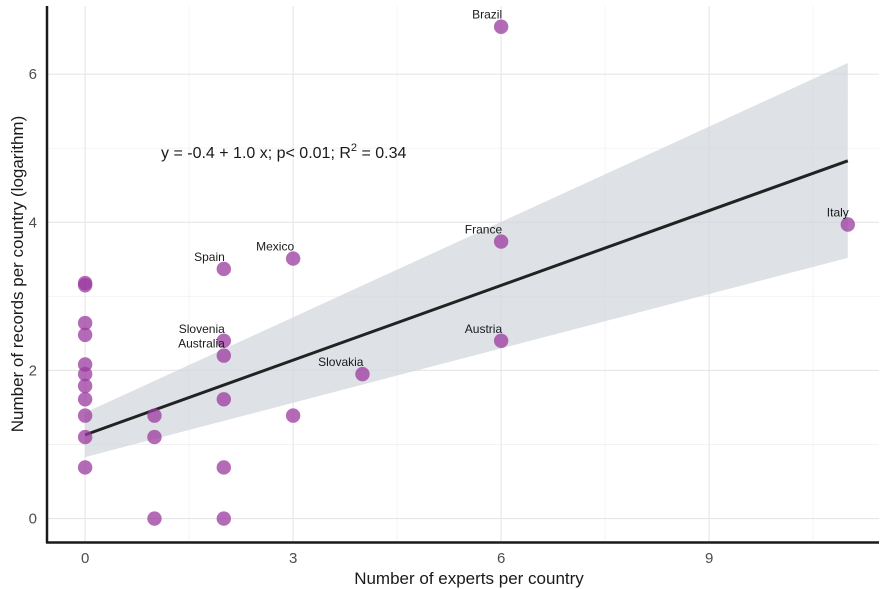  Describe the element at coordinates (487, 15) in the screenshot. I see `point-label: Brazil` at that location.